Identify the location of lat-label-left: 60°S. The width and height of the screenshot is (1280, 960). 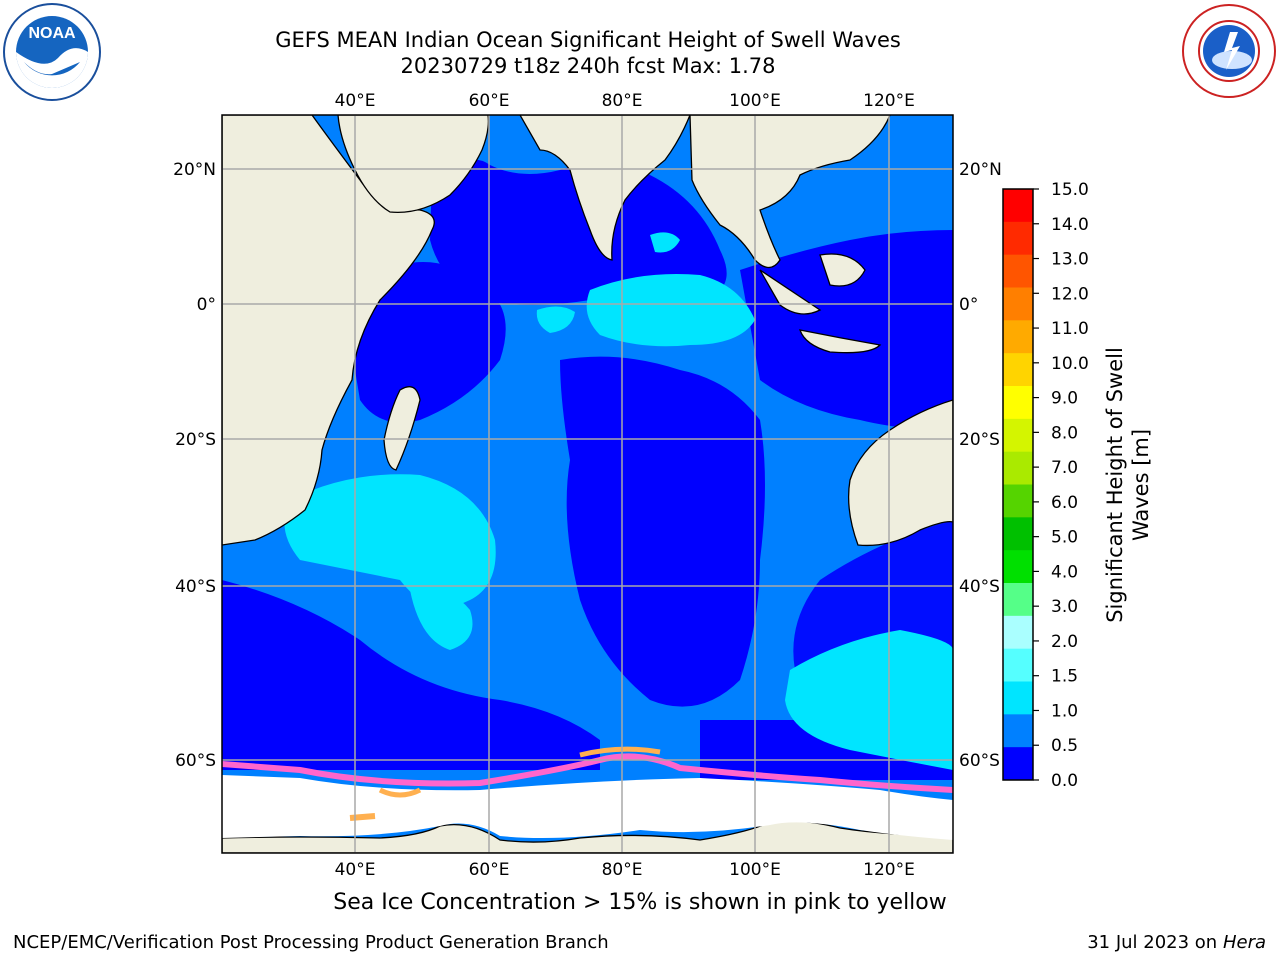
(195, 761).